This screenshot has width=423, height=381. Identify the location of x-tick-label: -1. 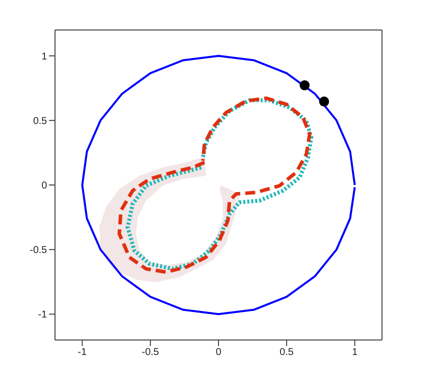
(83, 352).